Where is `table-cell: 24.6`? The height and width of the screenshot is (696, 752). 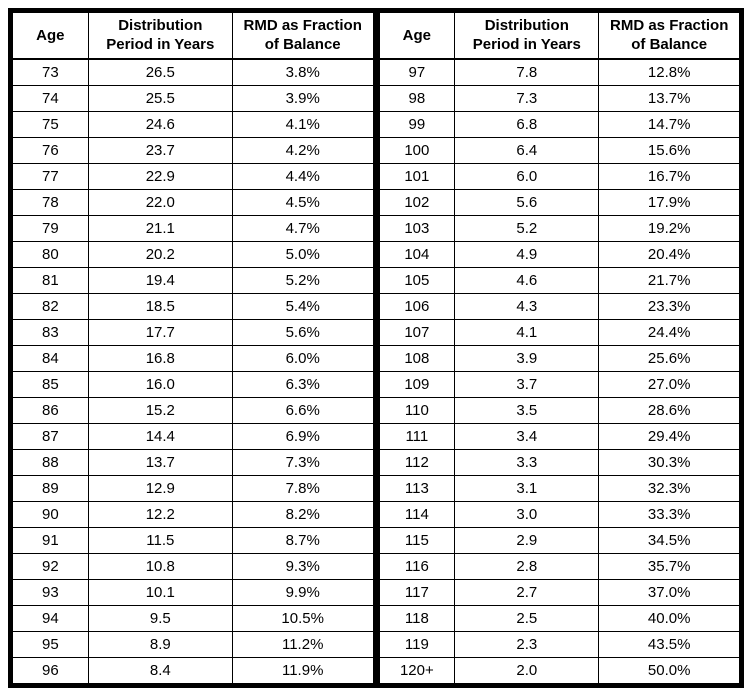
table-cell: 24.6 is located at coordinates (160, 124).